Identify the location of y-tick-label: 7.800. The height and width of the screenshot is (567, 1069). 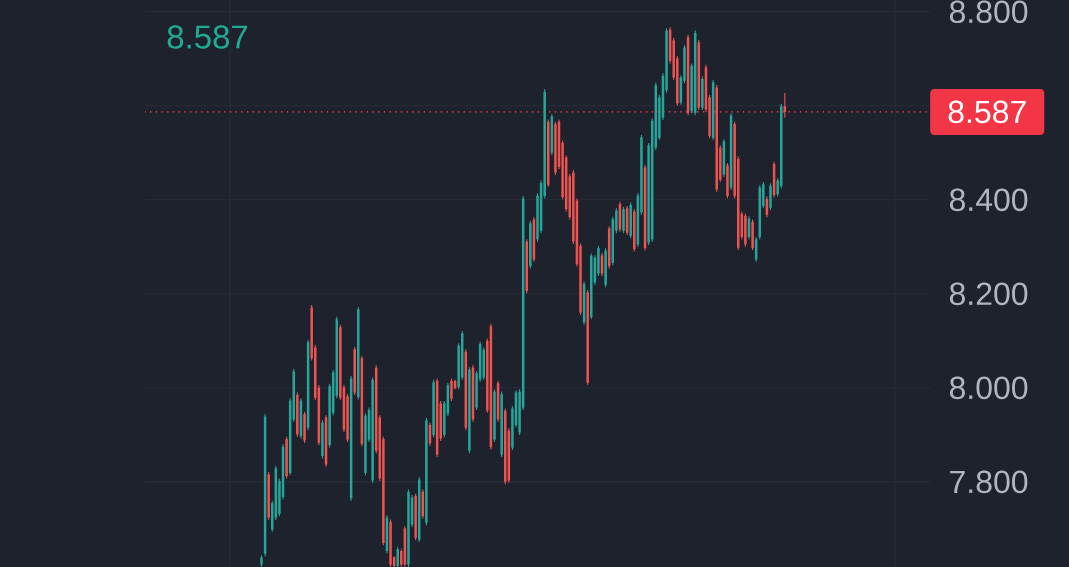
(989, 482).